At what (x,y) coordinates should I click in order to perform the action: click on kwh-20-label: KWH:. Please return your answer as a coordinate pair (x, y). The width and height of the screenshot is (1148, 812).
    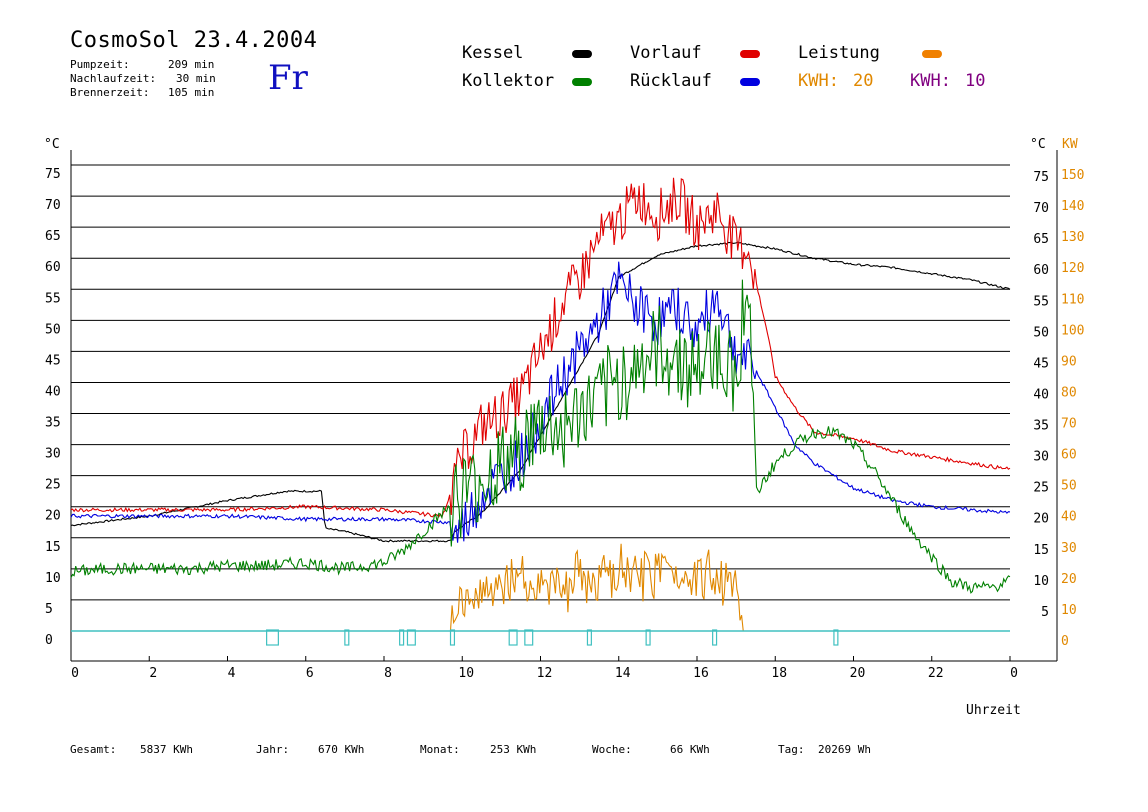
    Looking at the image, I should click on (818, 81).